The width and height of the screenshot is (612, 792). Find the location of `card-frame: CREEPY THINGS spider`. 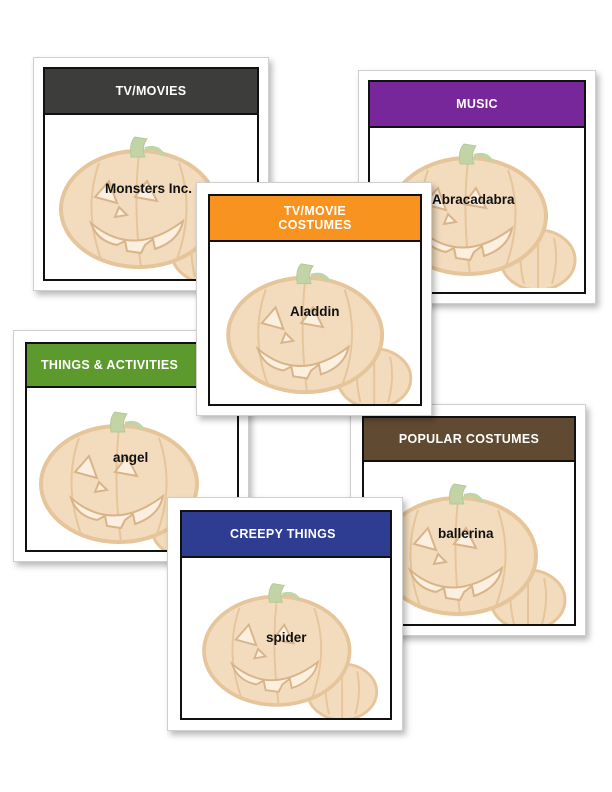

card-frame: CREEPY THINGS spider is located at coordinates (286, 615).